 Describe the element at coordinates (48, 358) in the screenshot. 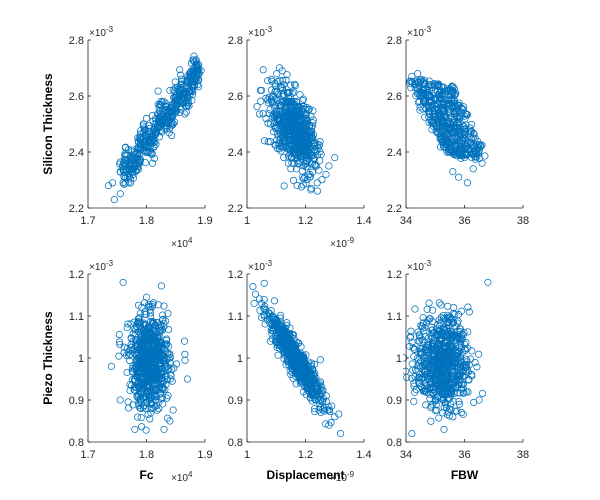

I see `y-axis-label: Piezo Thickness` at that location.